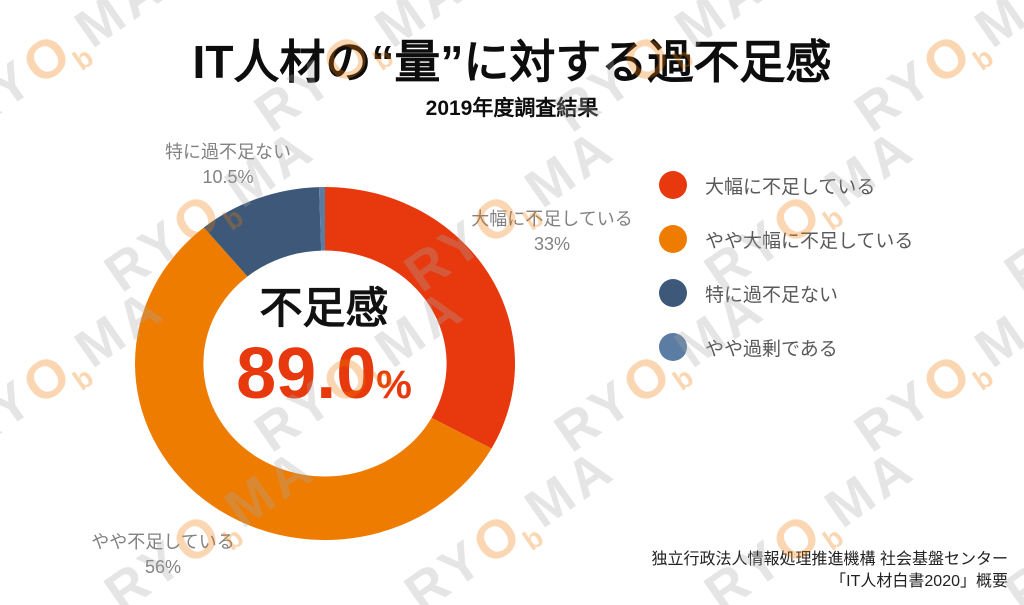 The width and height of the screenshot is (1024, 605). I want to click on legend-item-1: やや大幅に不足している, so click(786, 239).